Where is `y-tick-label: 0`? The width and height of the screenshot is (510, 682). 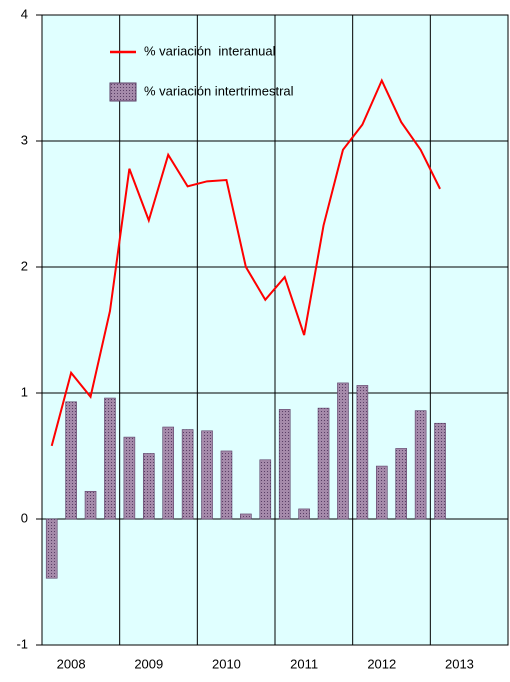 y-tick-label: 0 is located at coordinates (24, 517).